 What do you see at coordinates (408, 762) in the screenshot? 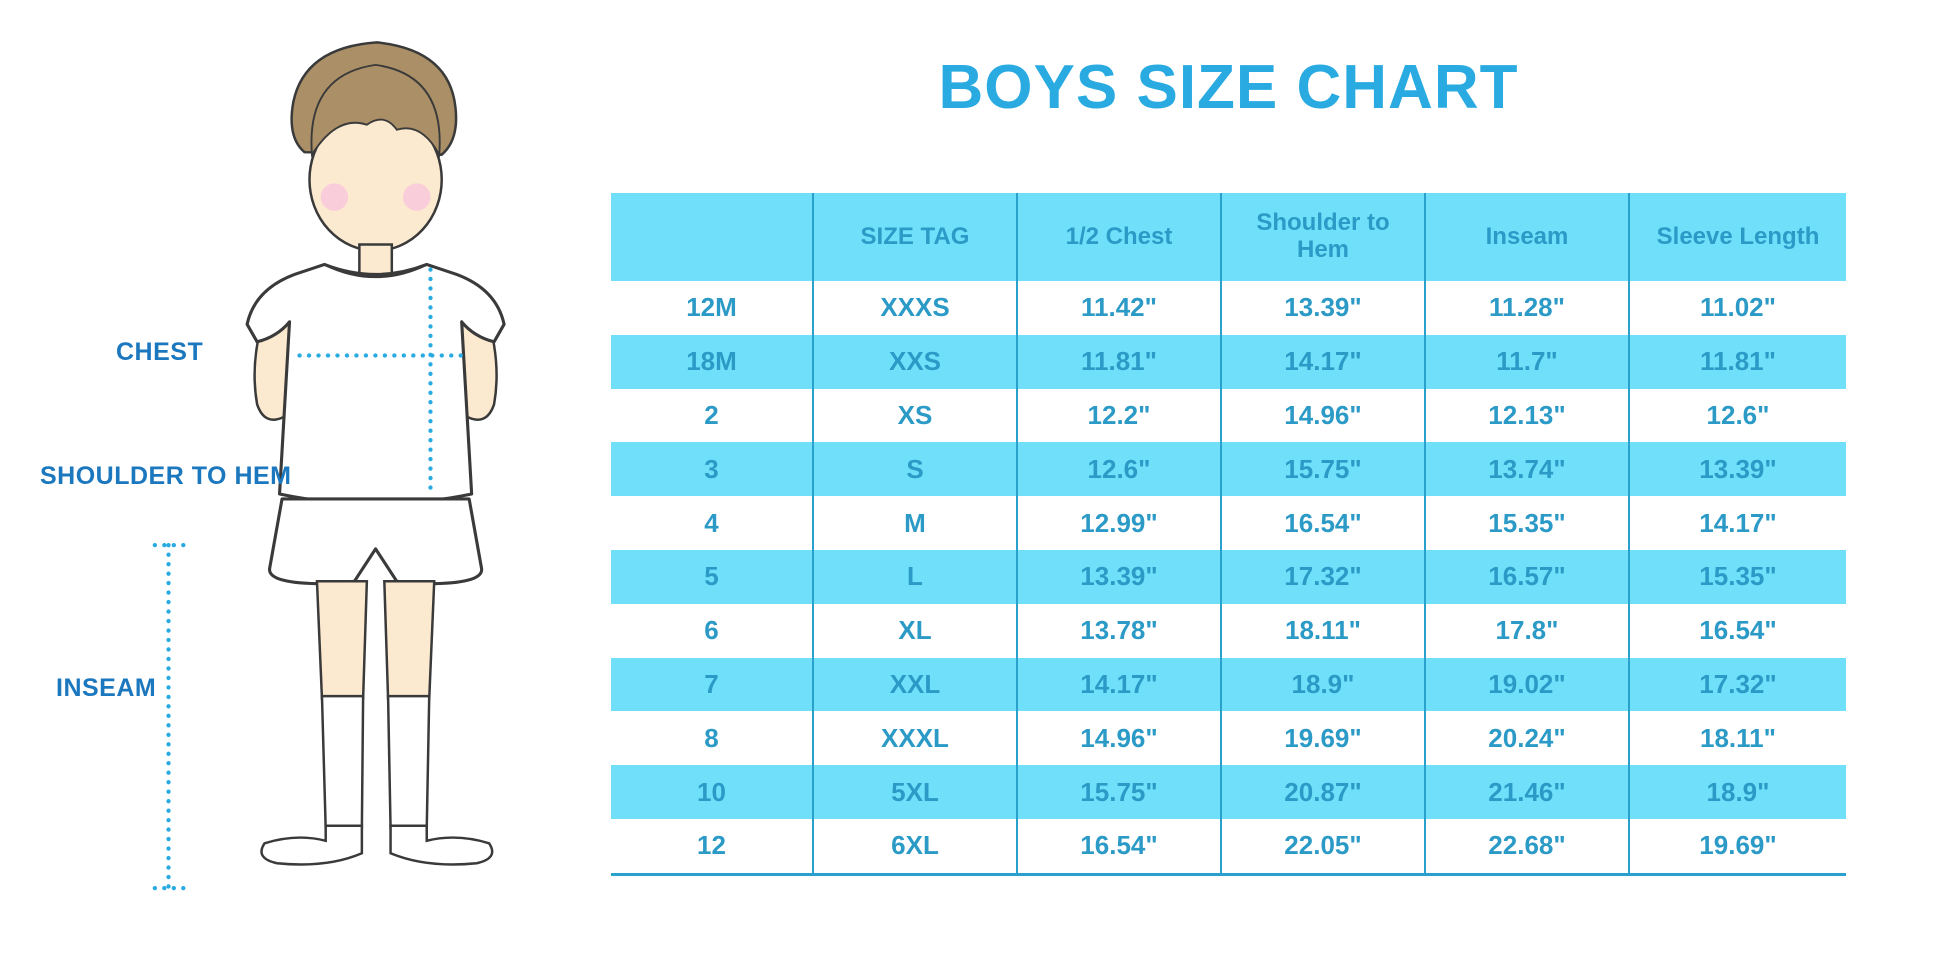
I see `boy-sock-right` at bounding box center [408, 762].